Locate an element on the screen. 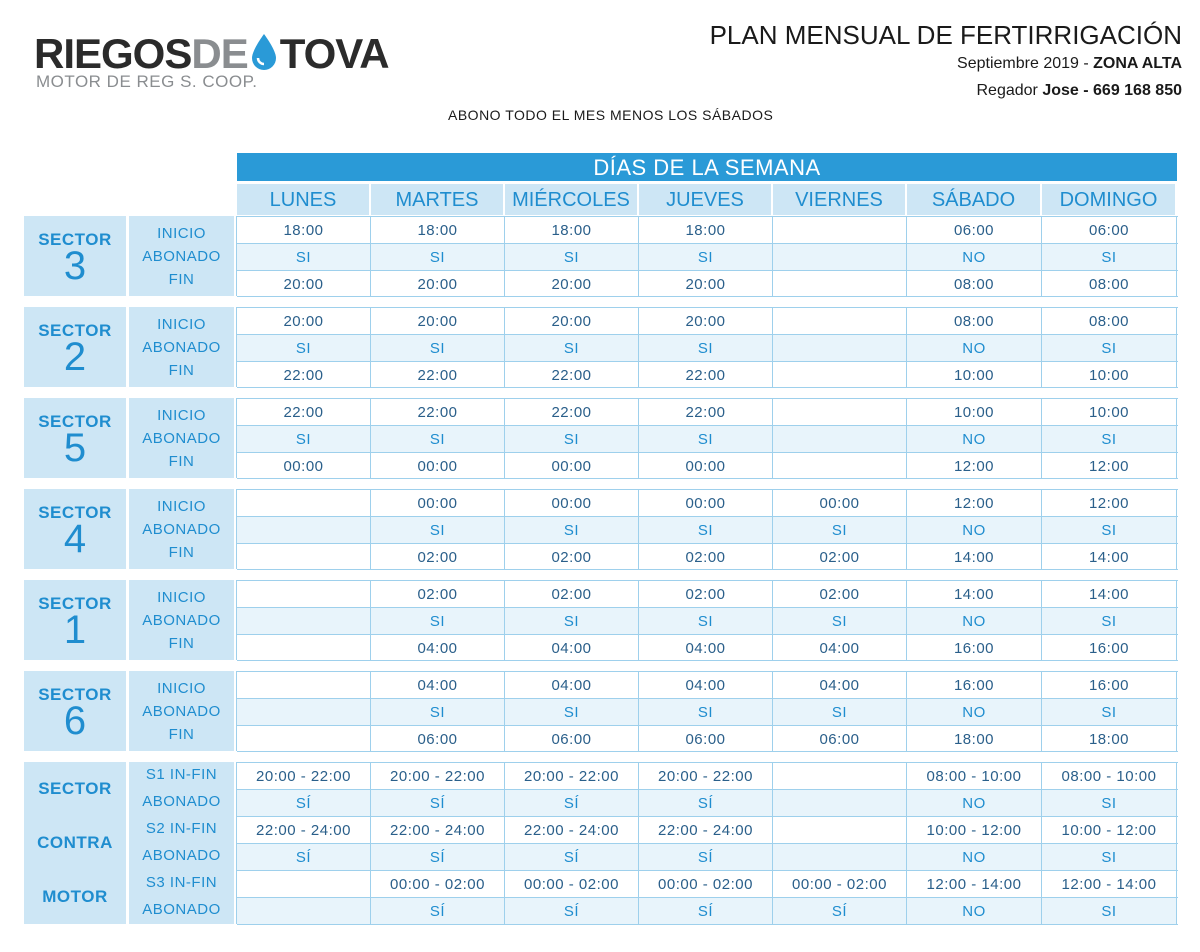  contra-row-label: S3 IN-FIN is located at coordinates (181, 882).